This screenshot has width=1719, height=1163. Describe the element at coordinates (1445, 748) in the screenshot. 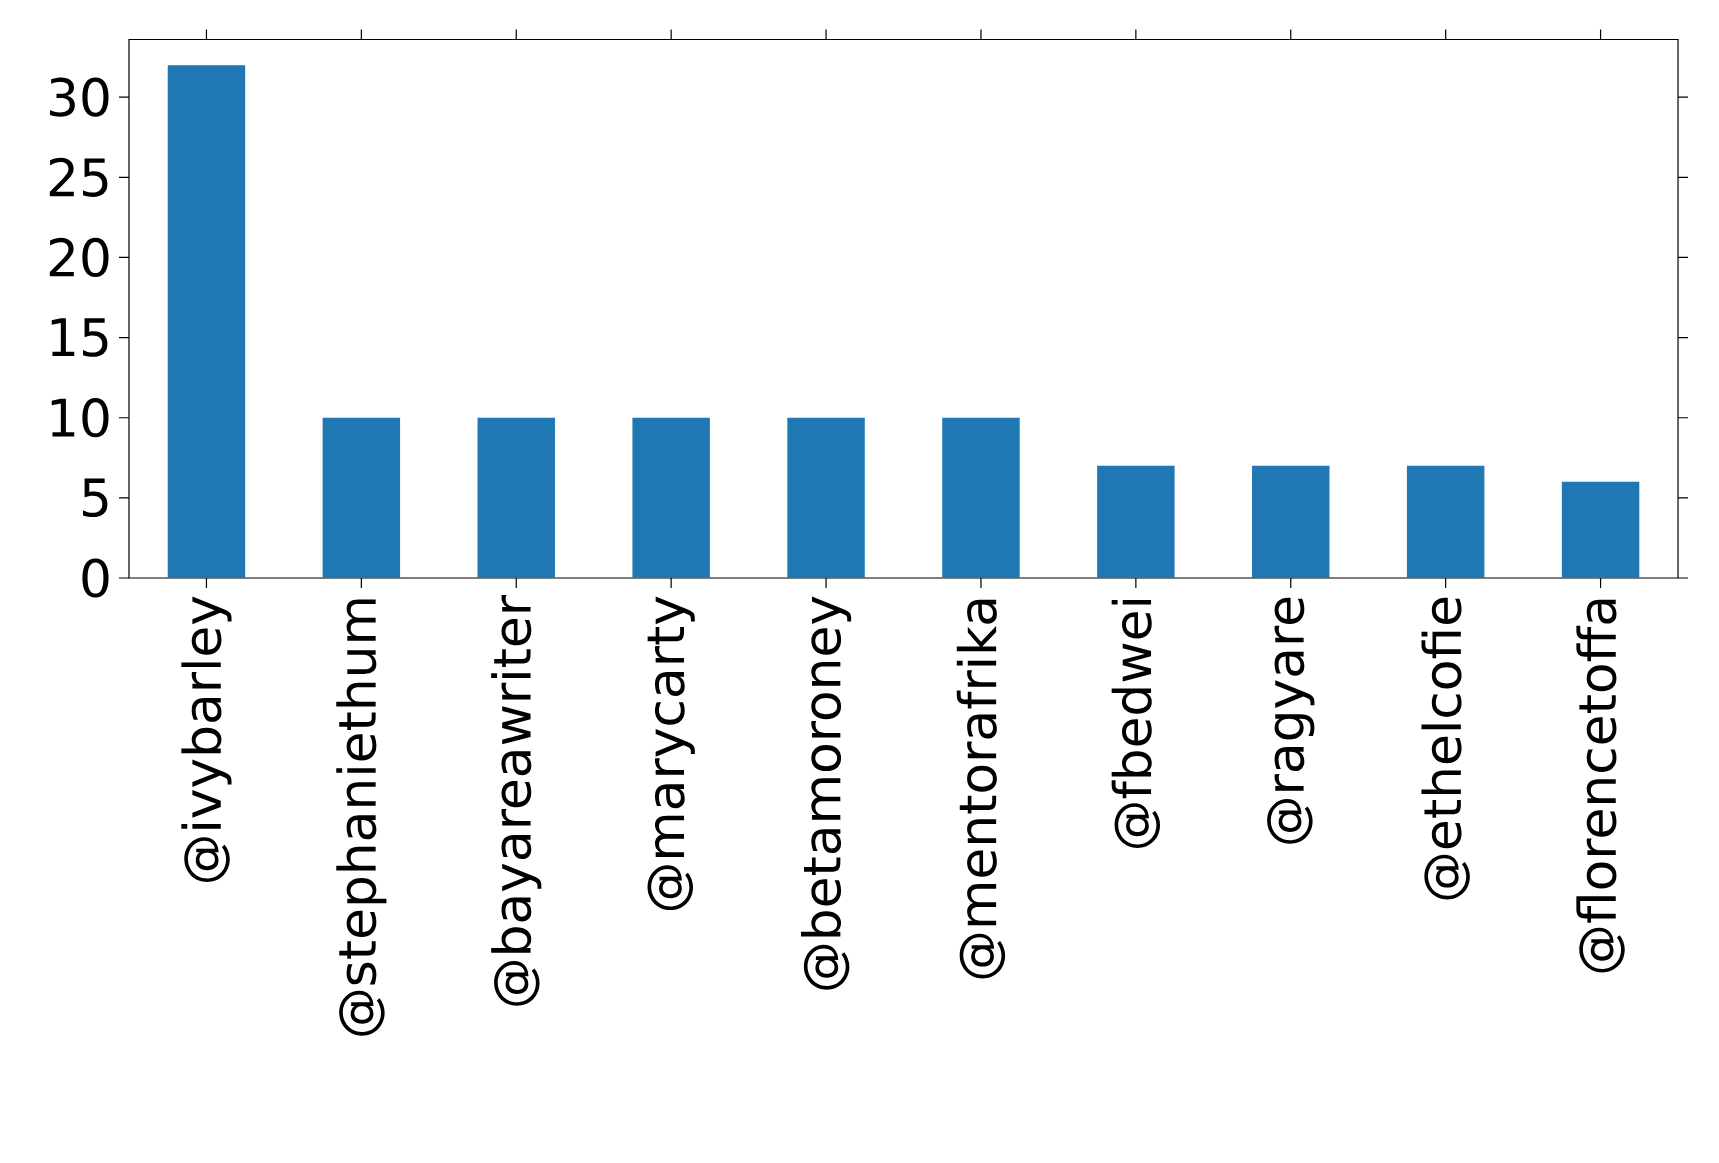

I see `x-tick-label: @ethelcofie` at that location.